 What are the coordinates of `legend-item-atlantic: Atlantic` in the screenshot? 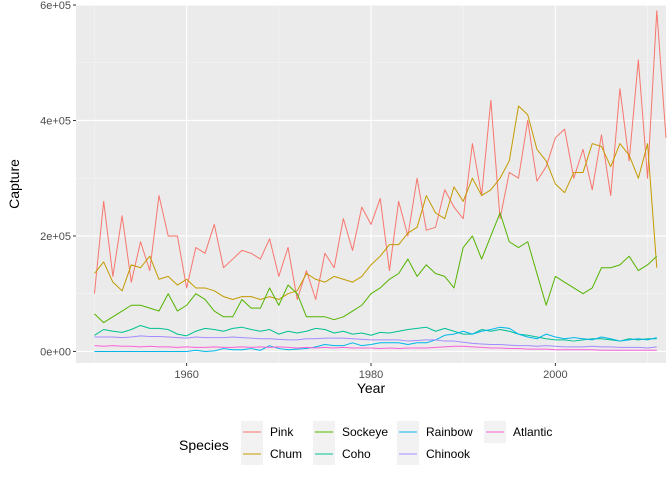 It's located at (518, 432).